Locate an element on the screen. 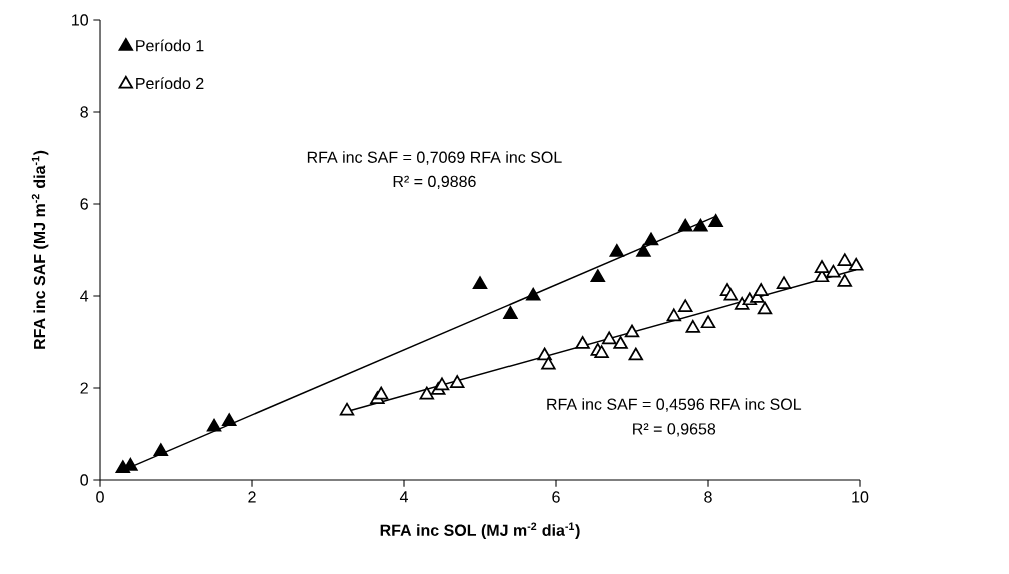 This screenshot has width=1009, height=574. x-tick-label: 6 is located at coordinates (556, 497).